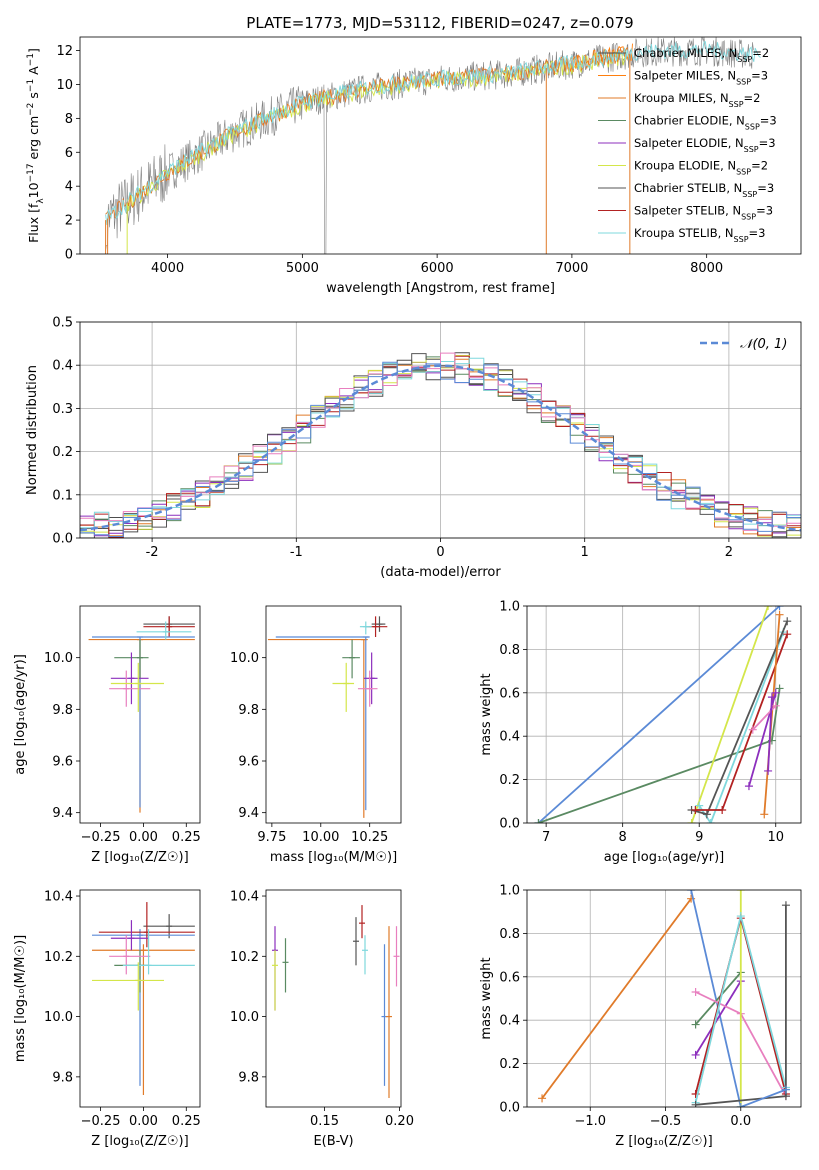 This screenshot has height=1170, width=819. I want to click on y-label-part: −17, so click(31, 172).